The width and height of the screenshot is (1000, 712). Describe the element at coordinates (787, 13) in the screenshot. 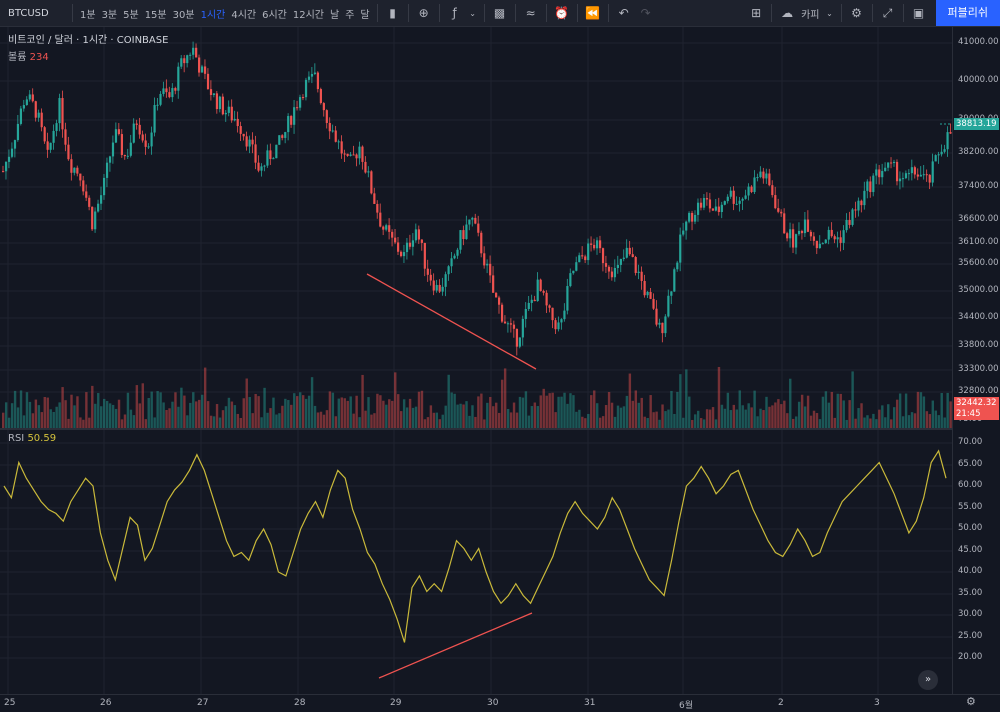

I see `cloud-icon: ☁` at that location.